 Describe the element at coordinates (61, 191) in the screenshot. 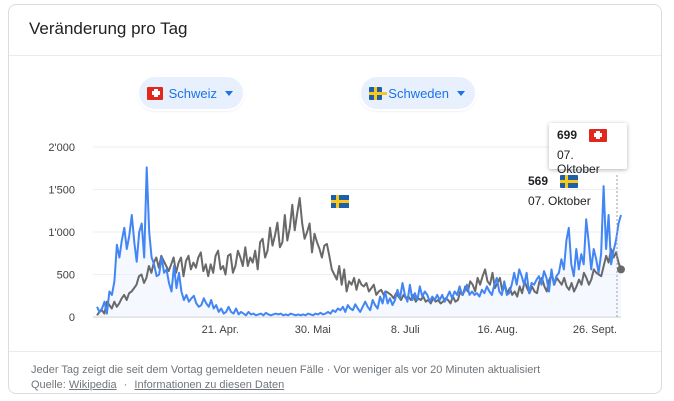

I see `y-tick-label: 1'500` at that location.